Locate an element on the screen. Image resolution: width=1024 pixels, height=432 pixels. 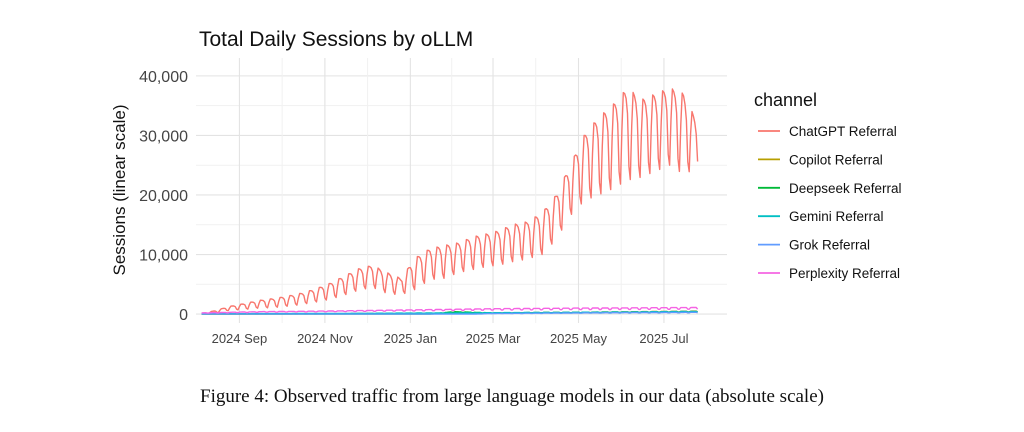
chart-title: Total Daily Sessions by oLLM is located at coordinates (336, 39).